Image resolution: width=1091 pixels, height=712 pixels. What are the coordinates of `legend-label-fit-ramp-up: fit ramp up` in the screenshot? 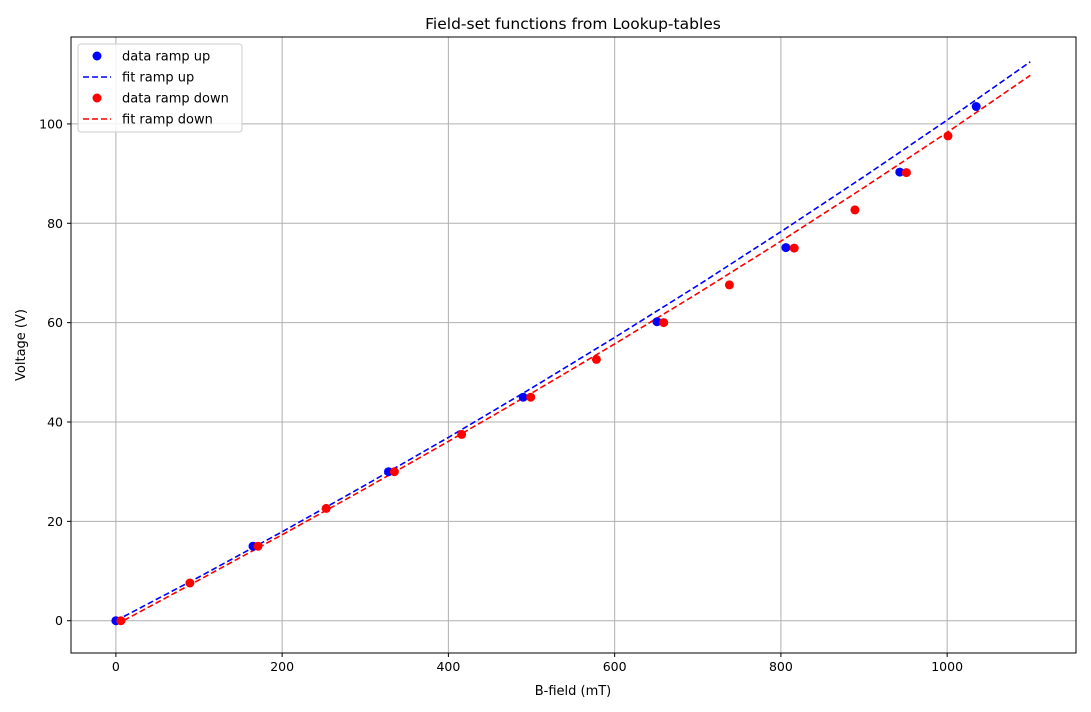 It's located at (158, 78).